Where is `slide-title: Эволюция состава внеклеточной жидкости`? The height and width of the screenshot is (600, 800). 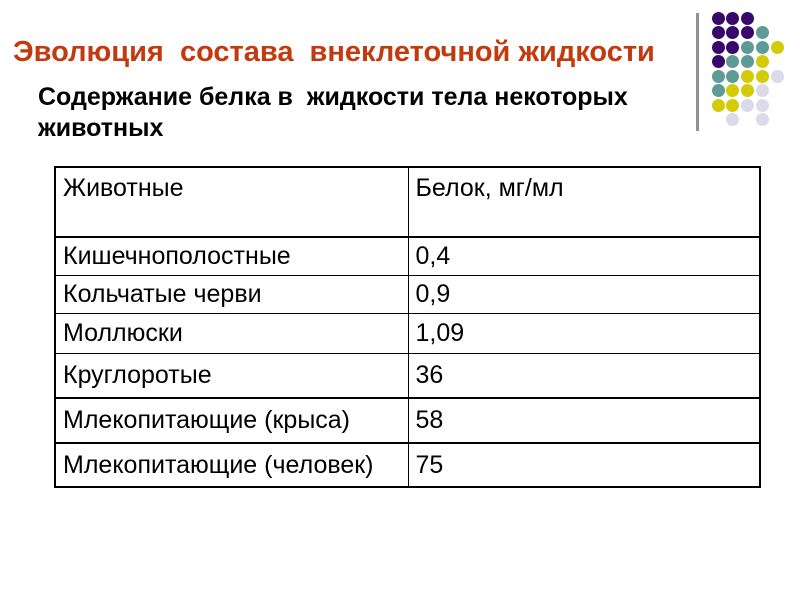
slide-title: Эволюция состава внеклеточной жидкости is located at coordinates (334, 52).